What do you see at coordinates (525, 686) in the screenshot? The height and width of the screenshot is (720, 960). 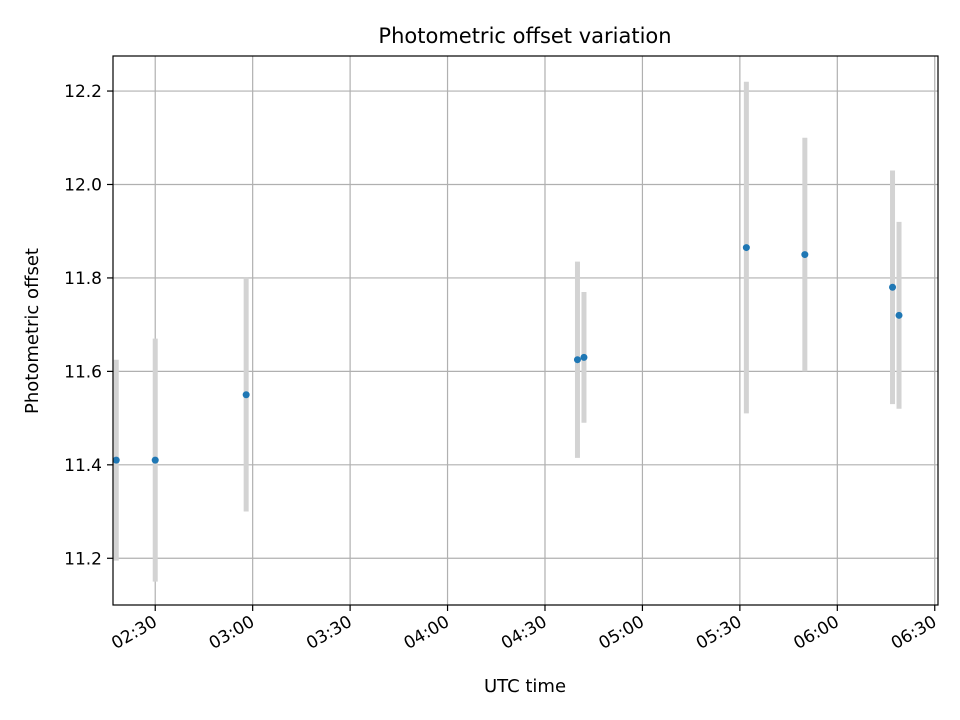 I see `x-axis-label: UTC time` at bounding box center [525, 686].